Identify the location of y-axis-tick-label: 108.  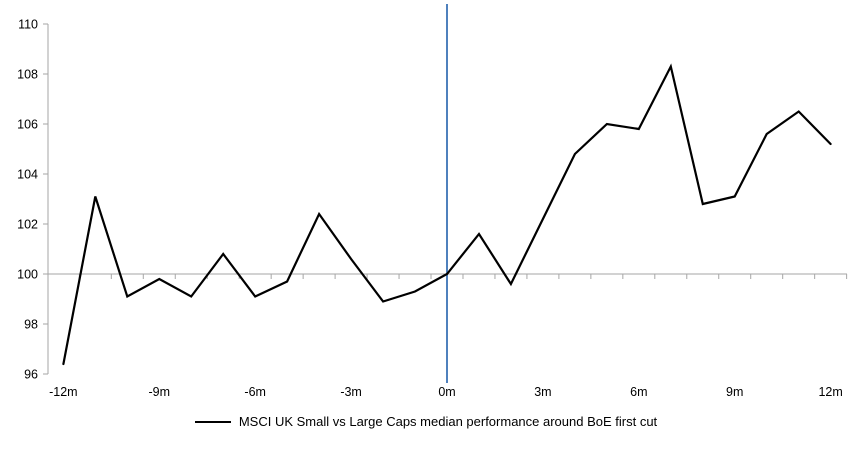
(27, 75).